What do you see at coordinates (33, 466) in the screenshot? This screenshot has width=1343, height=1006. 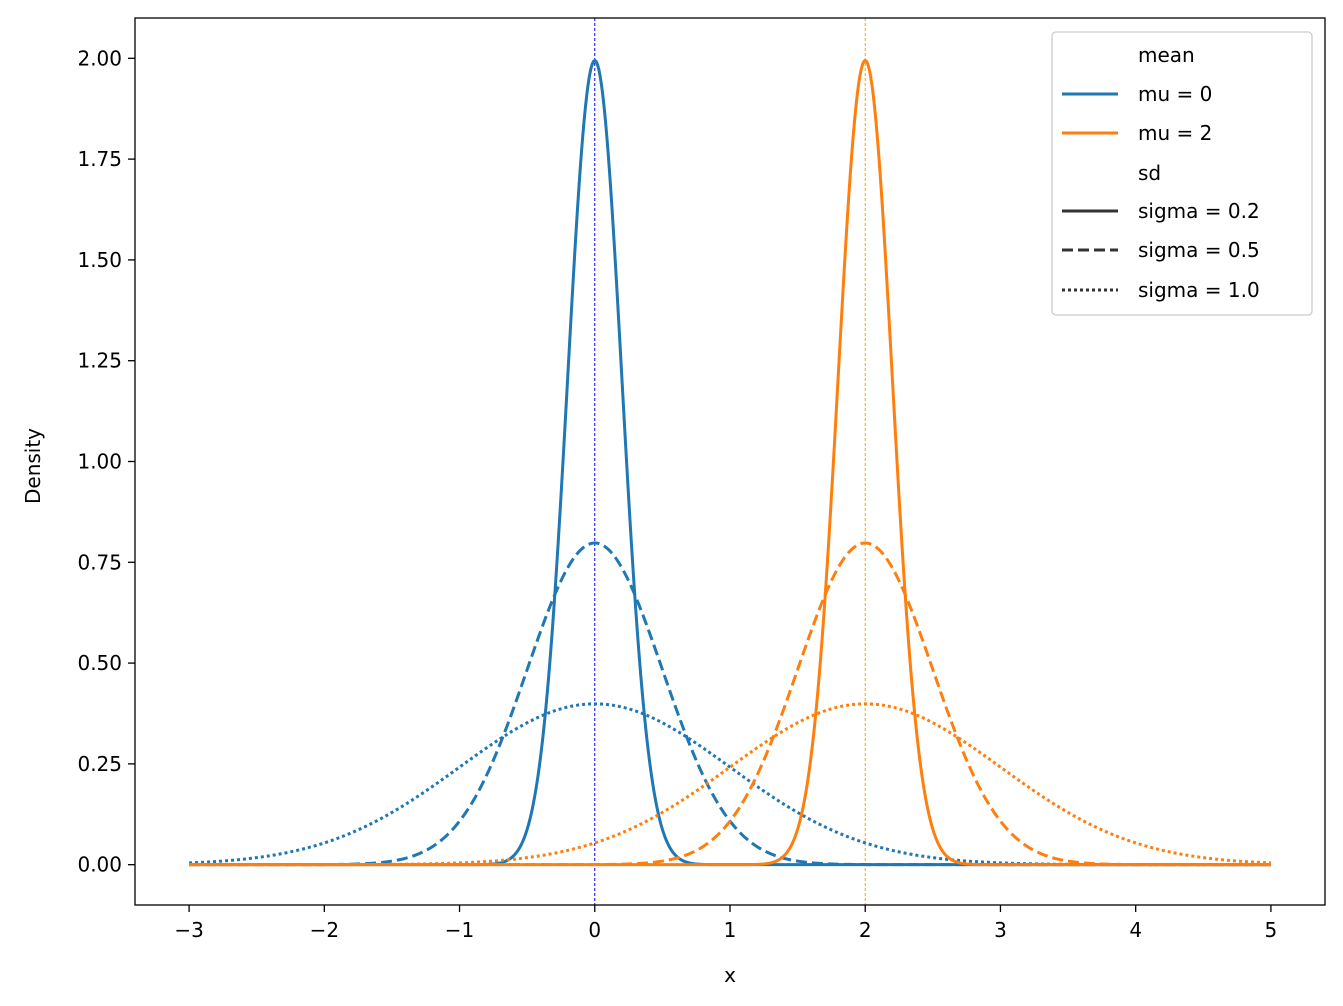 I see `y-axis-label: Density` at bounding box center [33, 466].